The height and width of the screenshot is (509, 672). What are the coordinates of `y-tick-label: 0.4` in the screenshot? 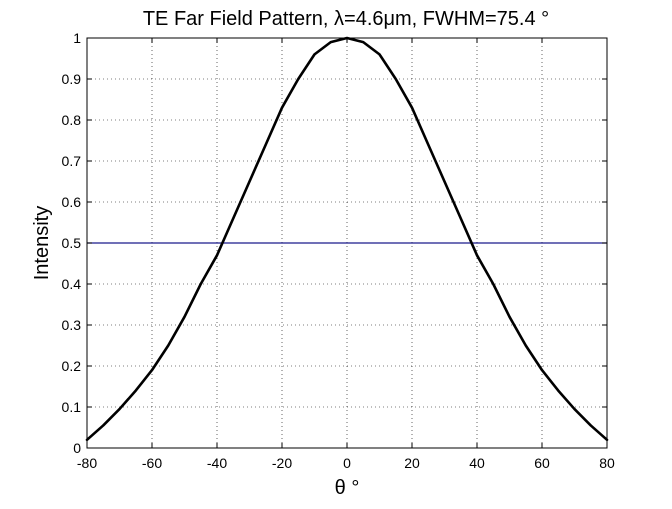 It's located at (72, 284).